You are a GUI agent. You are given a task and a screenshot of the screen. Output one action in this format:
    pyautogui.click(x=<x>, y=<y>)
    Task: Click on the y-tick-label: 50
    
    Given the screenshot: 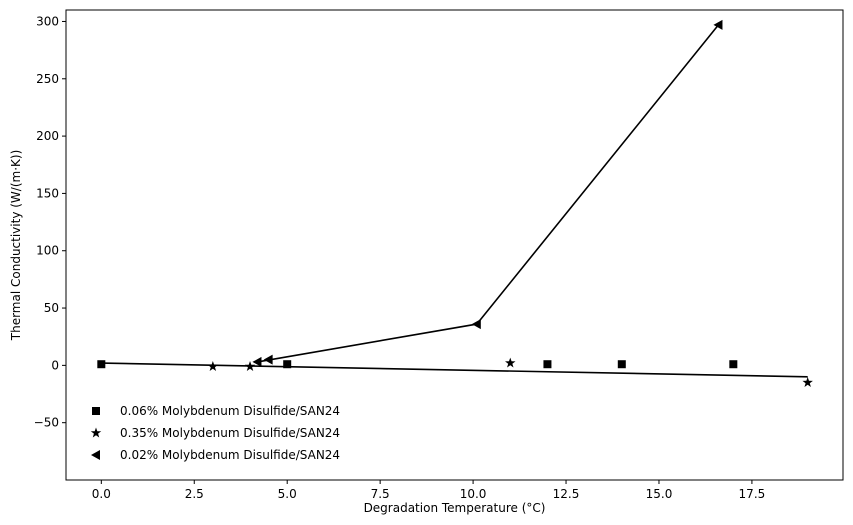 What is the action you would take?
    pyautogui.click(x=51, y=308)
    